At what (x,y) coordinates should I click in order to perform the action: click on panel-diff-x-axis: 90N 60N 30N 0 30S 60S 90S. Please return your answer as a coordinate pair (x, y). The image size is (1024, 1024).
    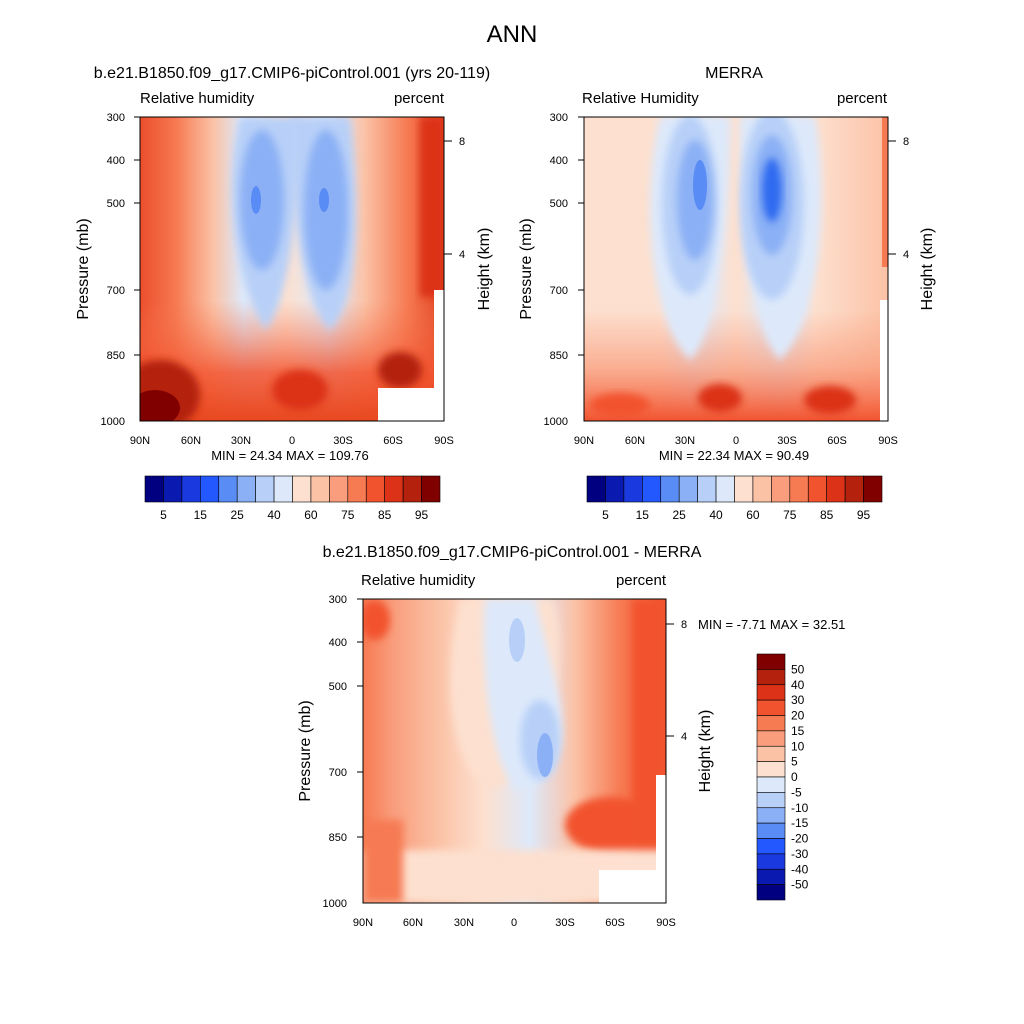
    Looking at the image, I should click on (514, 923).